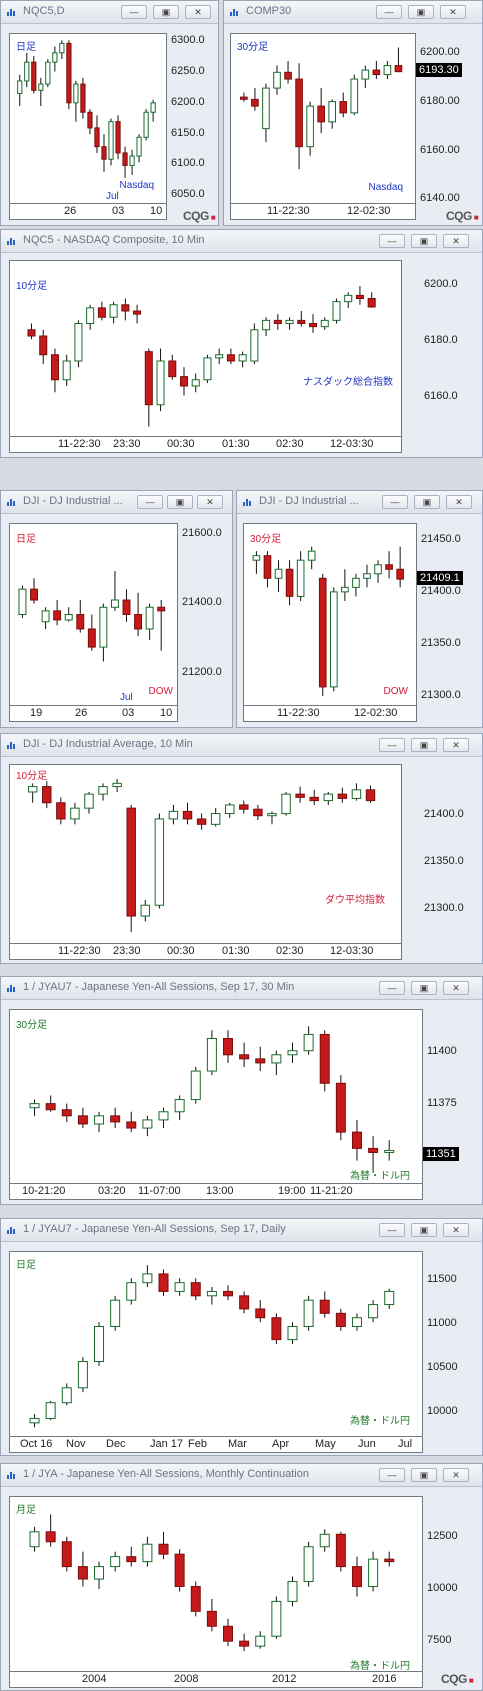 The height and width of the screenshot is (1691, 483). Describe the element at coordinates (205, 348) in the screenshot. I see `chart-plot: 10分足 ナスダック総合指数` at that location.